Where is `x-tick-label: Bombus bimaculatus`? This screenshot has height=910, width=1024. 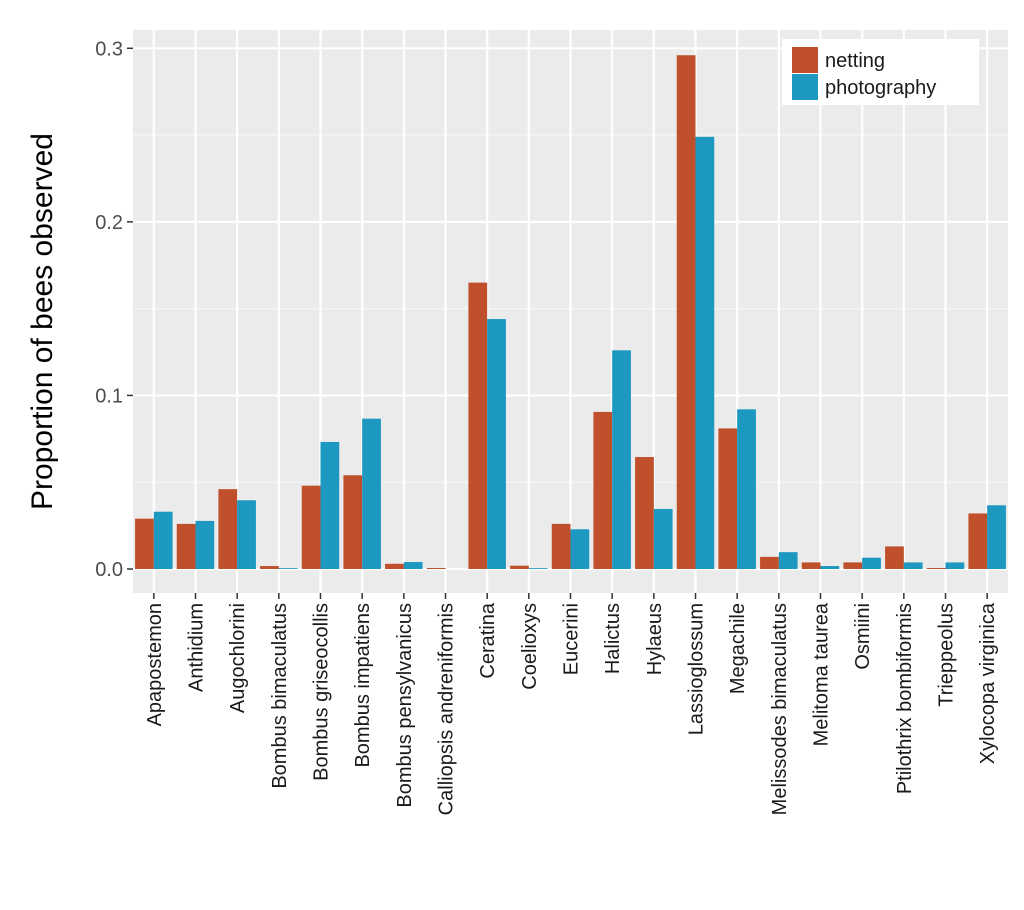
x-tick-label: Bombus bimaculatus is located at coordinates (280, 696).